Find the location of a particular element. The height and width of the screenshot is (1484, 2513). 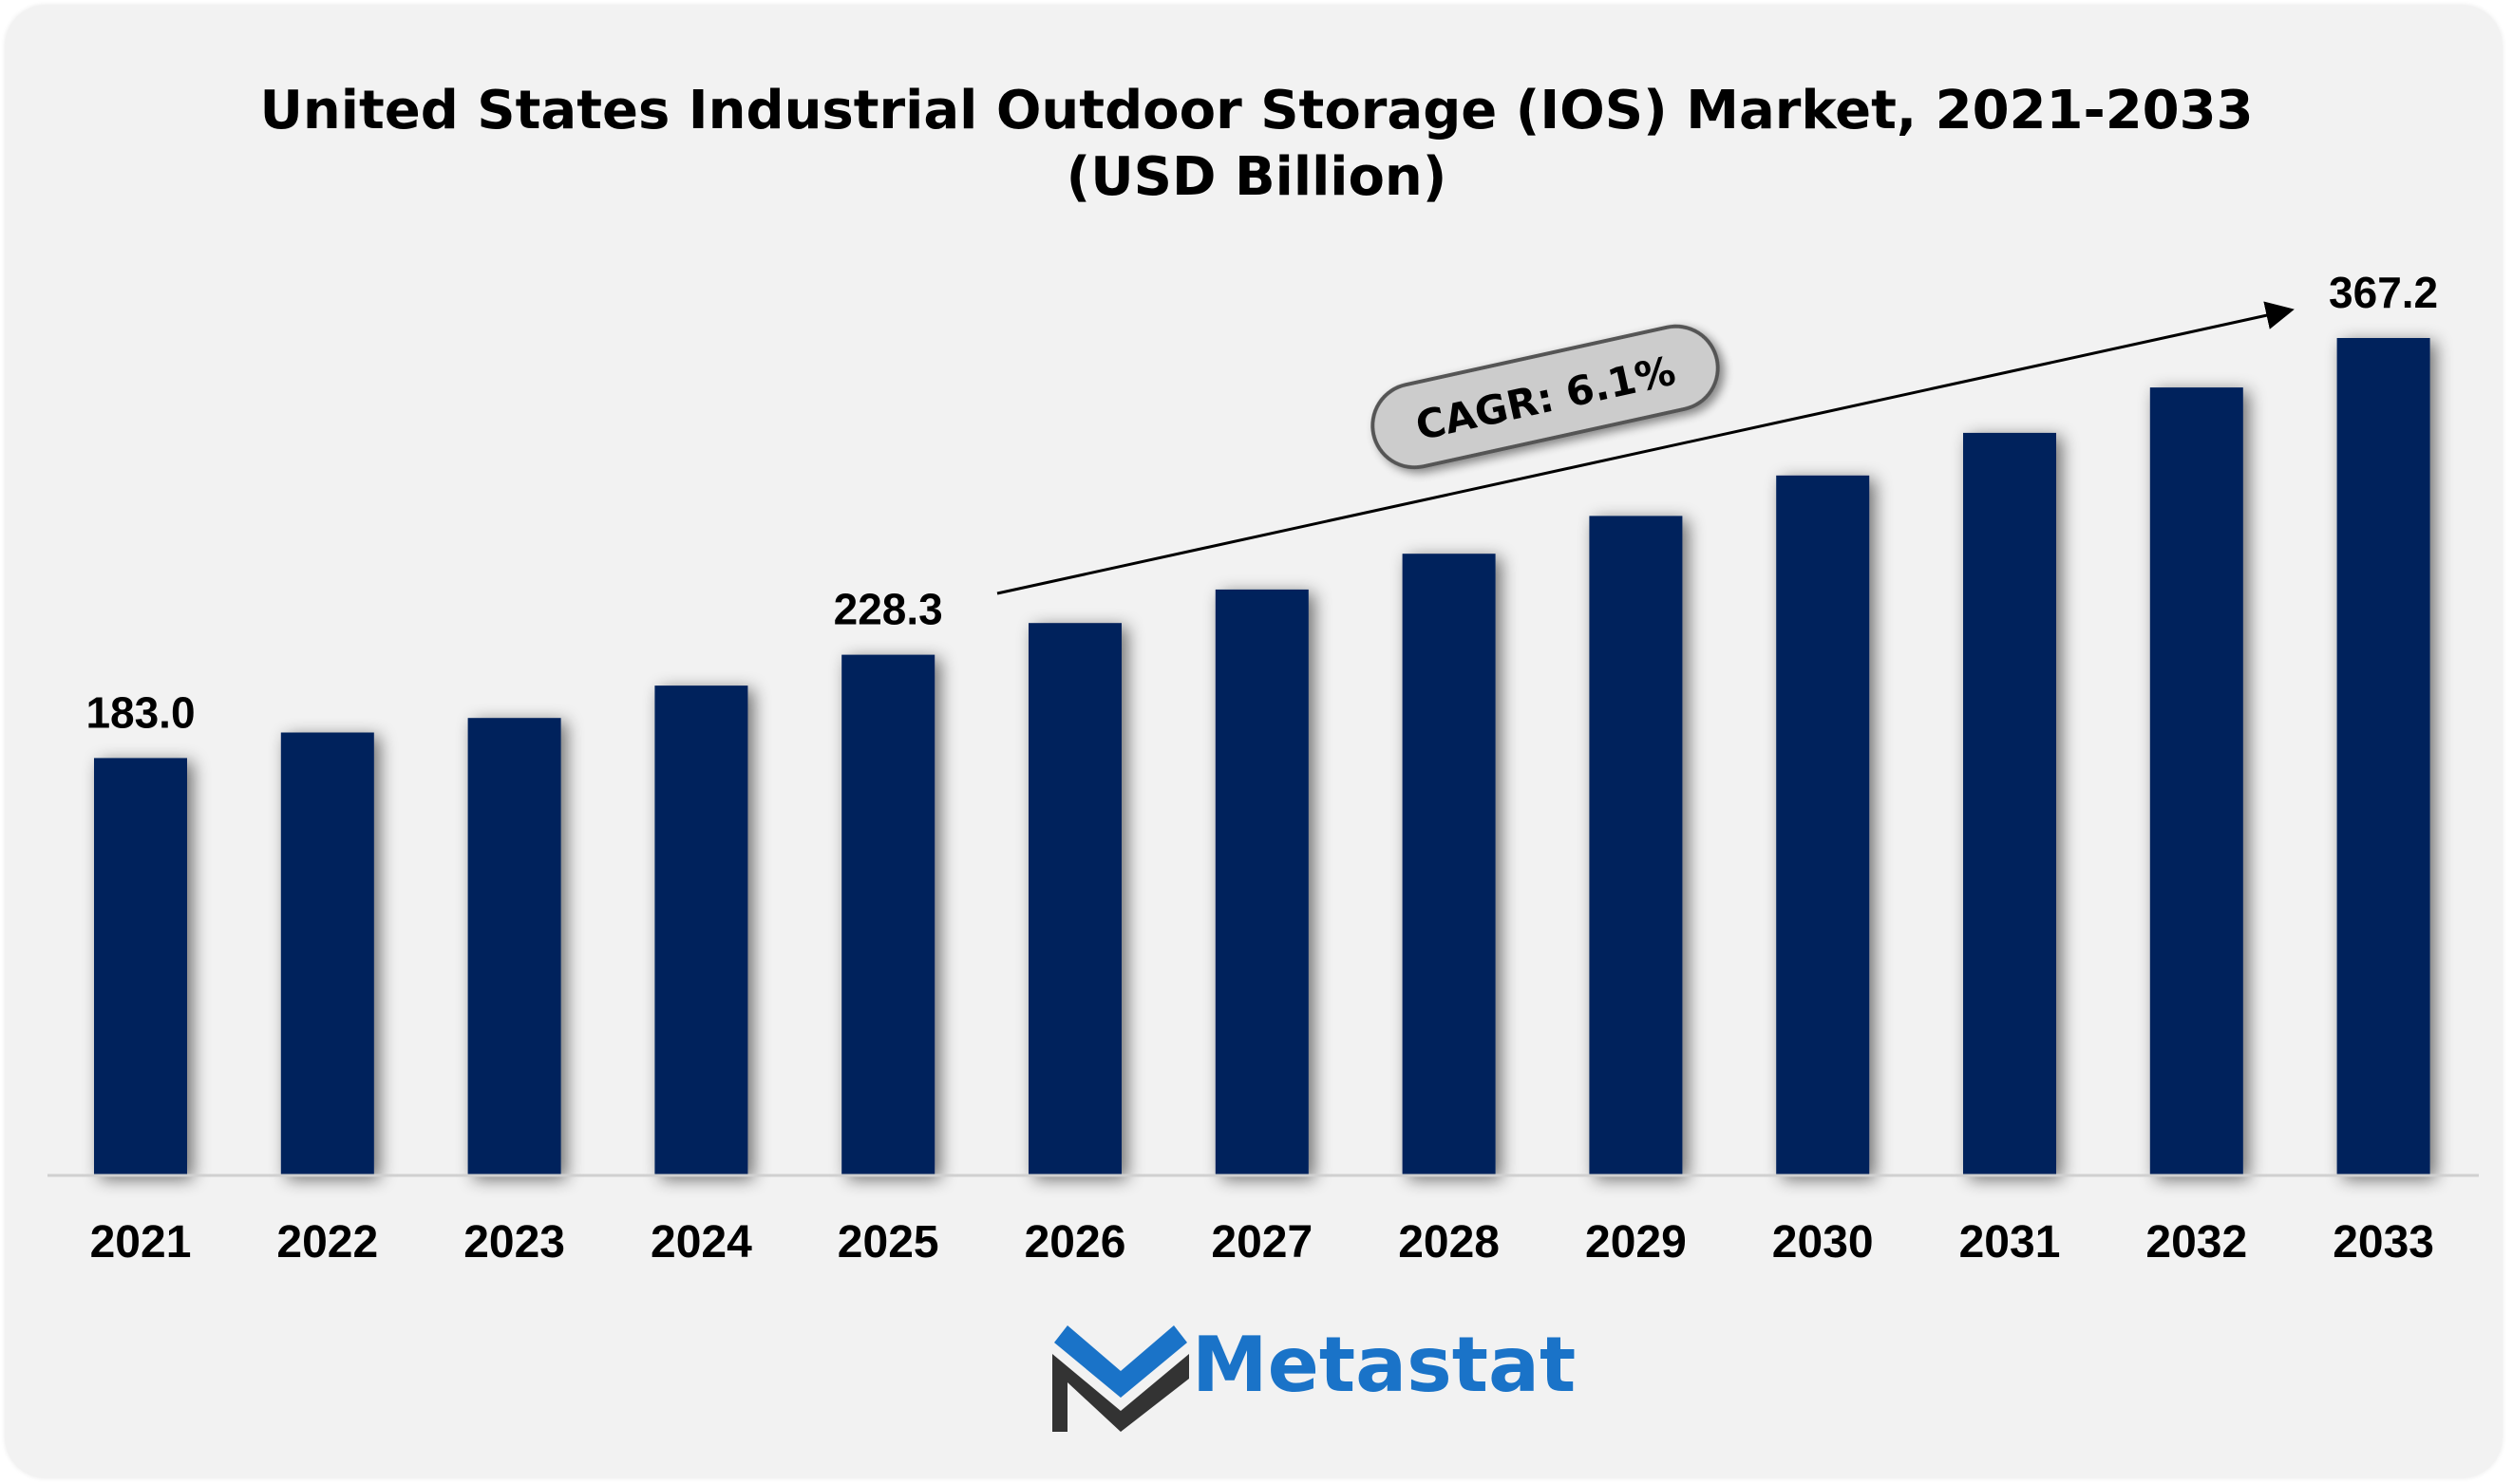

x-tick-label-2031: 2031 is located at coordinates (2010, 1243).